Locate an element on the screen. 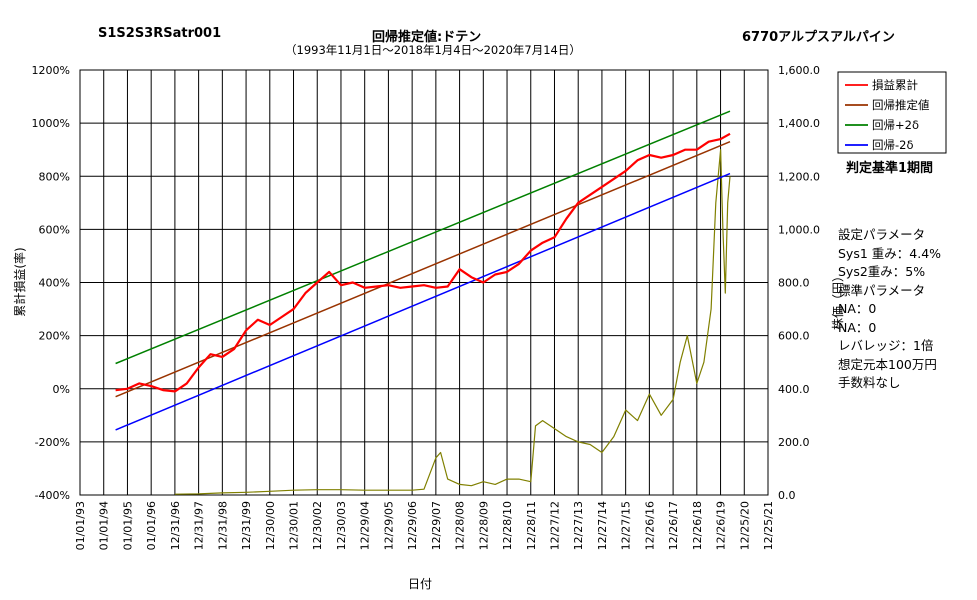  y-left-tick-label: -200% is located at coordinates (52, 442).